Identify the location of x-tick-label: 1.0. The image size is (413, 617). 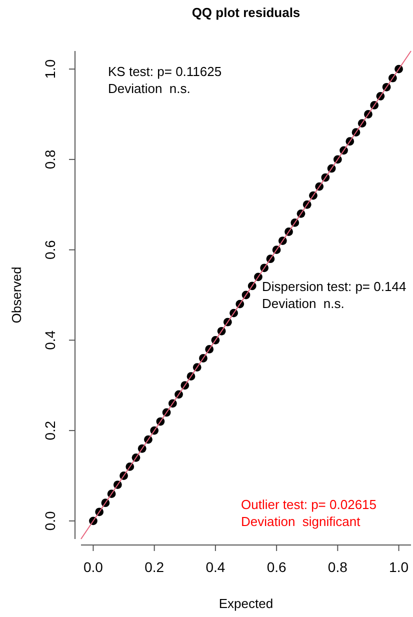
(399, 567).